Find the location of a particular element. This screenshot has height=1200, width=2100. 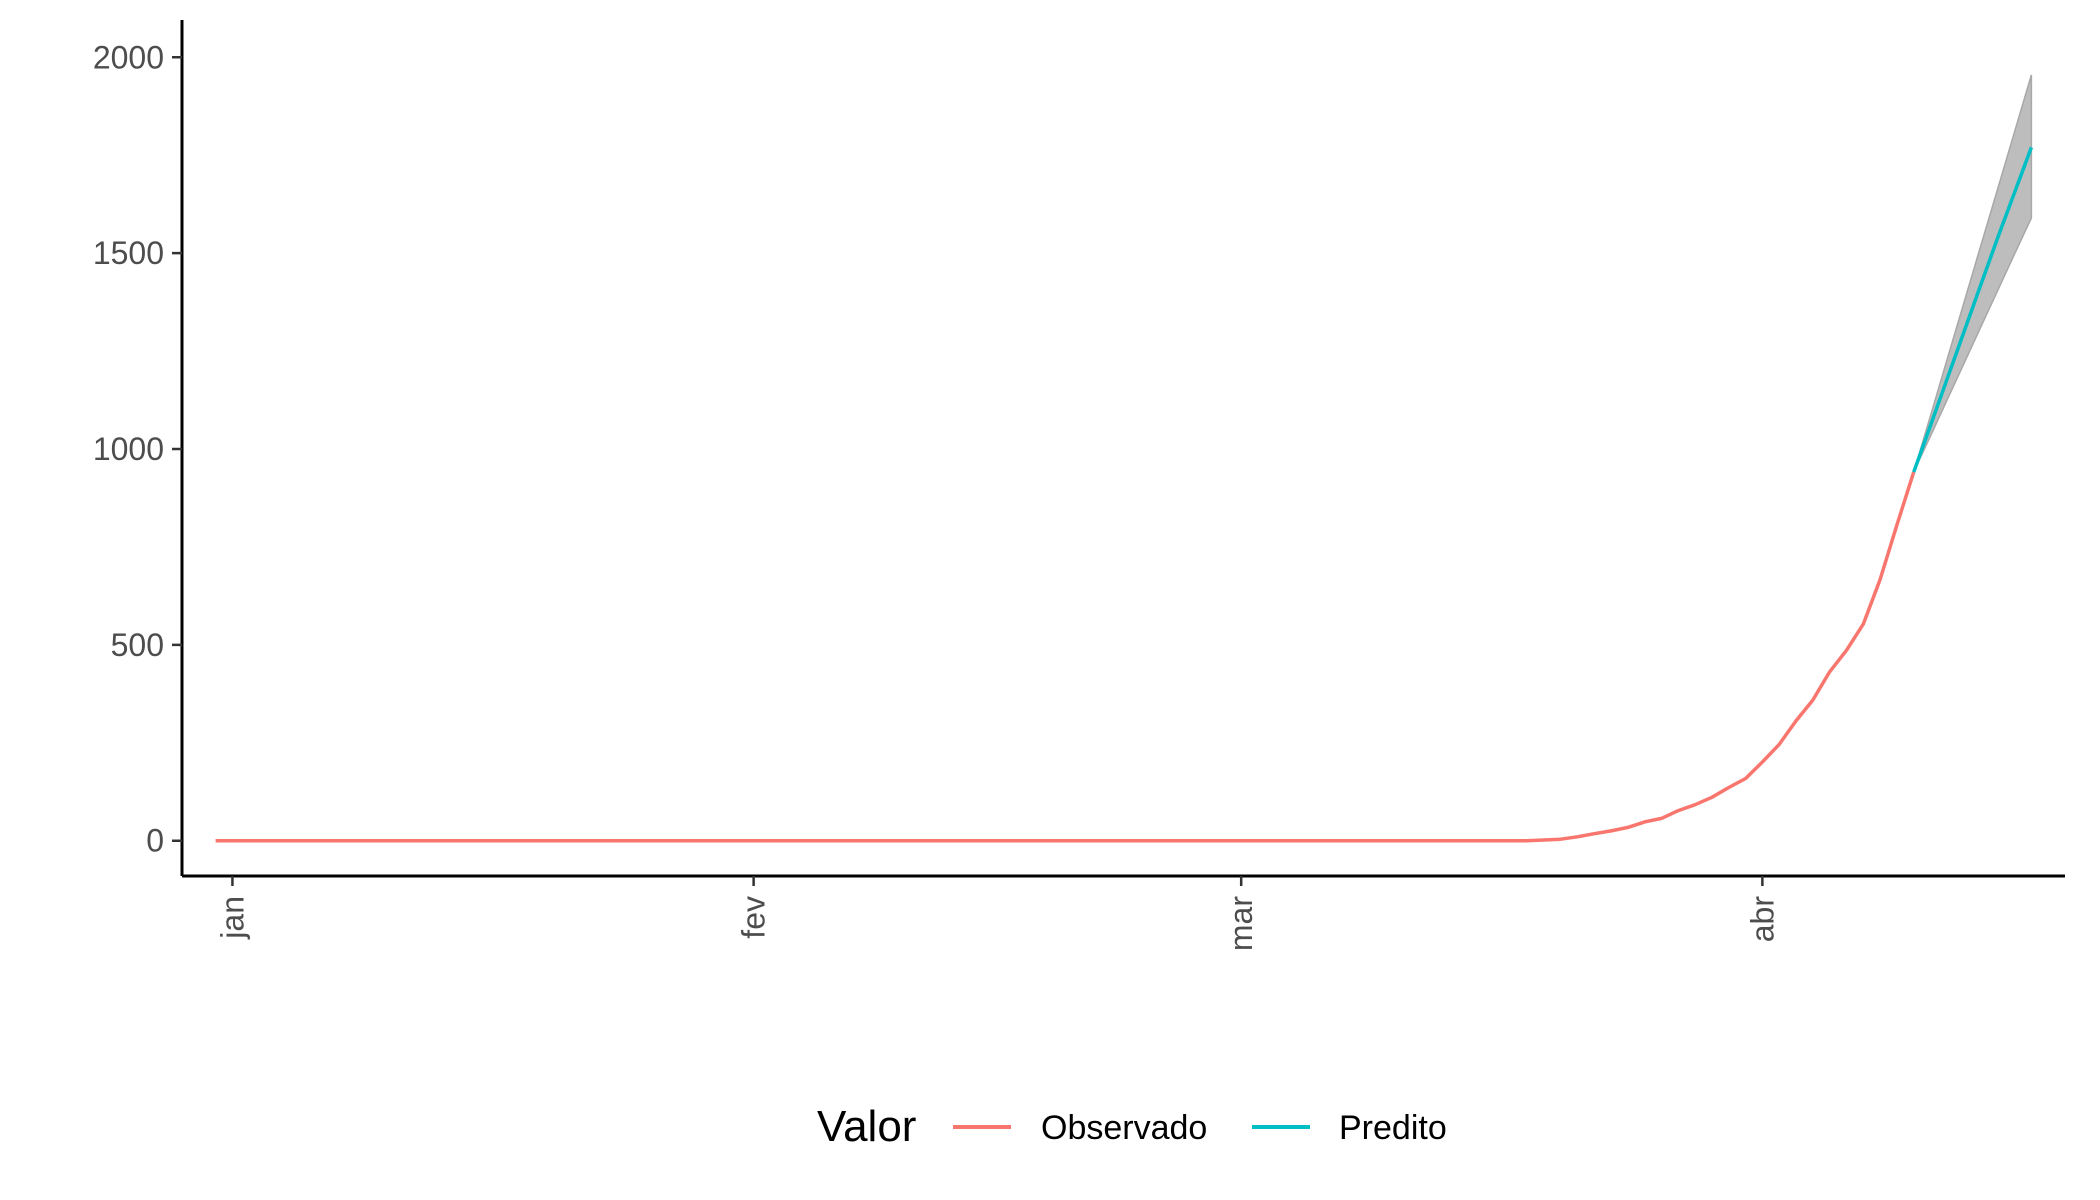

y-tick-label: 2000 is located at coordinates (128, 57).